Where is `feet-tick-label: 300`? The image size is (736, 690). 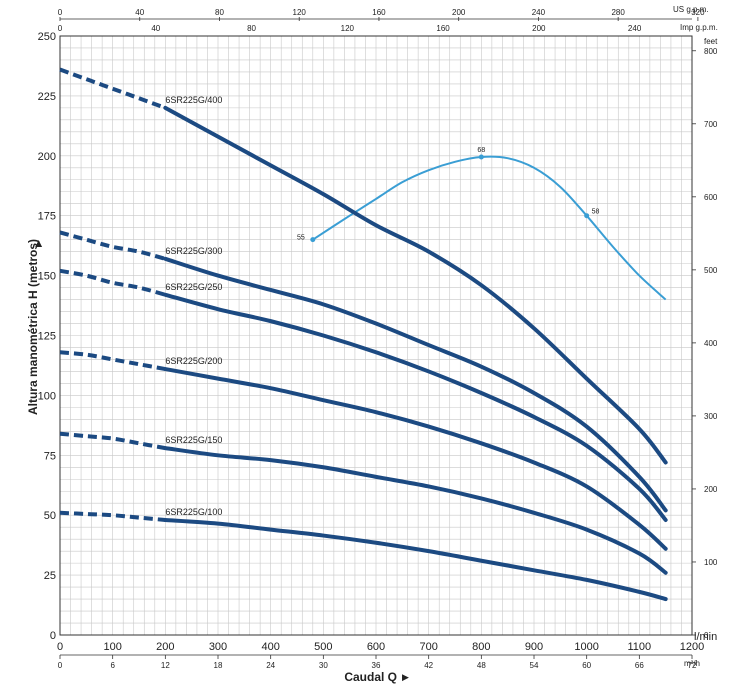 feet-tick-label: 300 is located at coordinates (711, 416).